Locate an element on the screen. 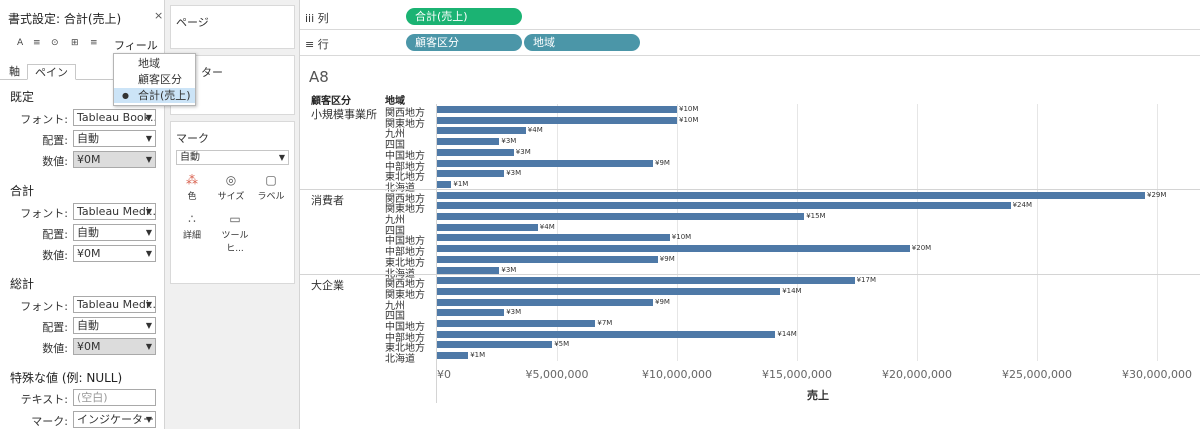  shading-format-icon: ⊙ is located at coordinates (55, 43).